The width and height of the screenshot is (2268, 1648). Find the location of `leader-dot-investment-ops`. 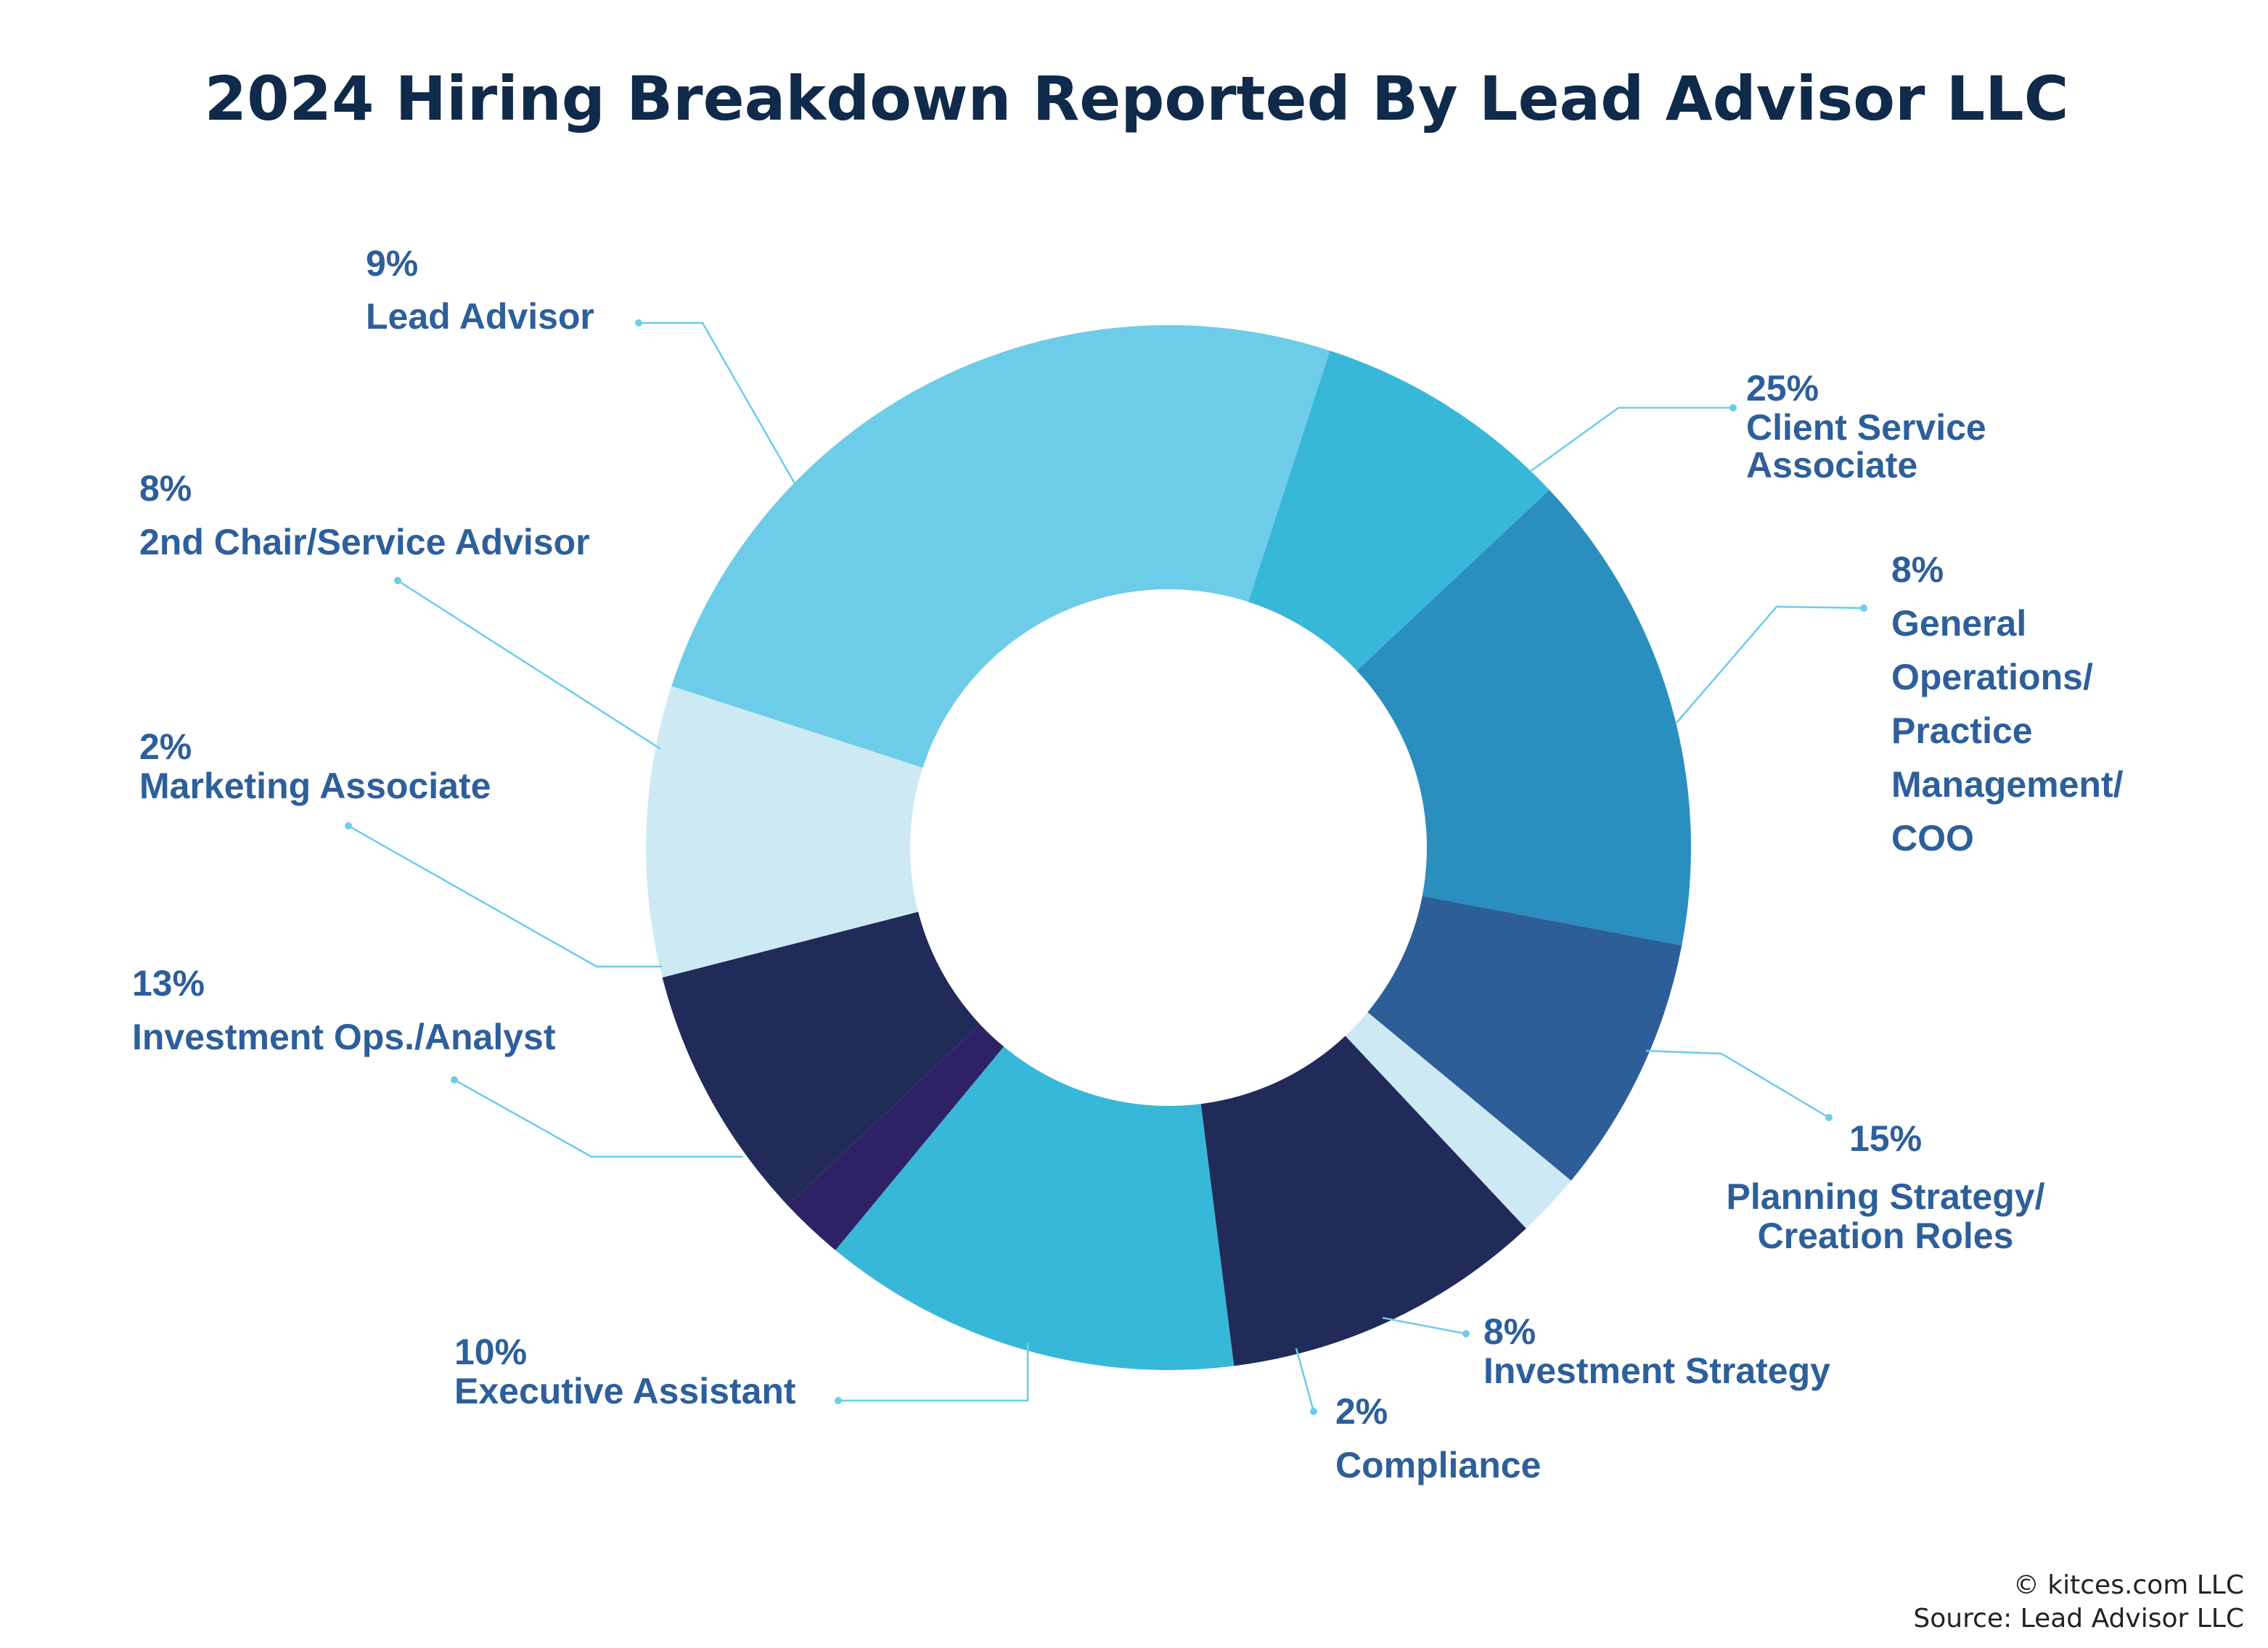

leader-dot-investment-ops is located at coordinates (454, 1079).